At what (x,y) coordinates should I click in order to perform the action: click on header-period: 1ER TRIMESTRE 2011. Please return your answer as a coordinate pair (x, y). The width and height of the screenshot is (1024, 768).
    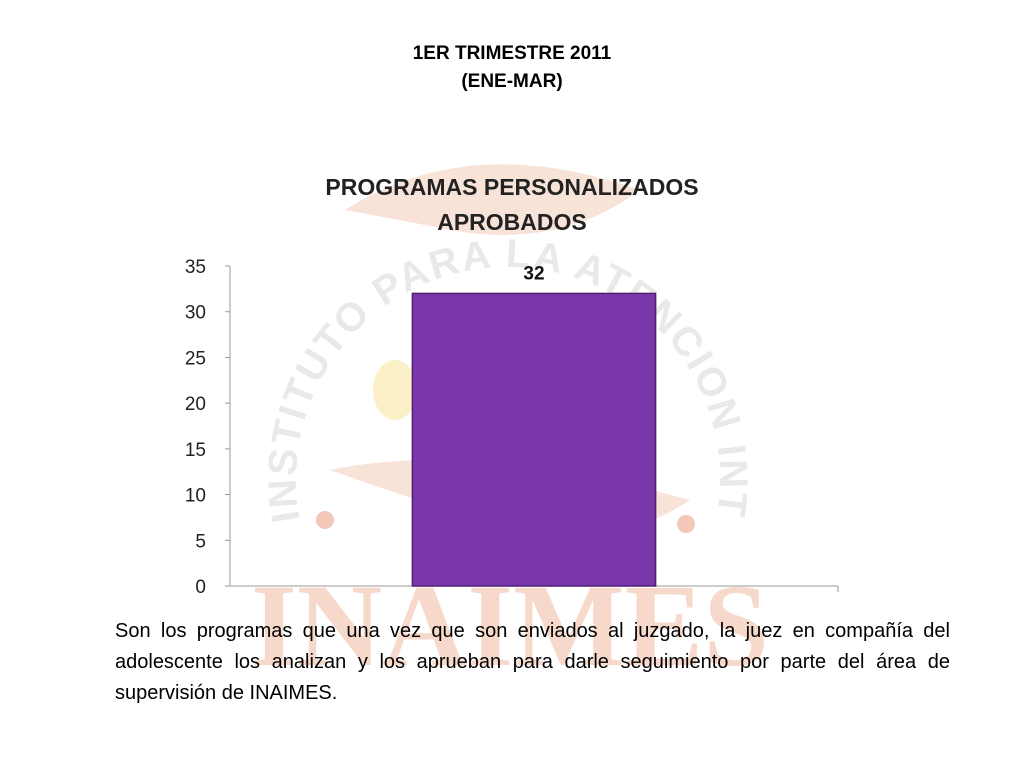
    Looking at the image, I should click on (512, 53).